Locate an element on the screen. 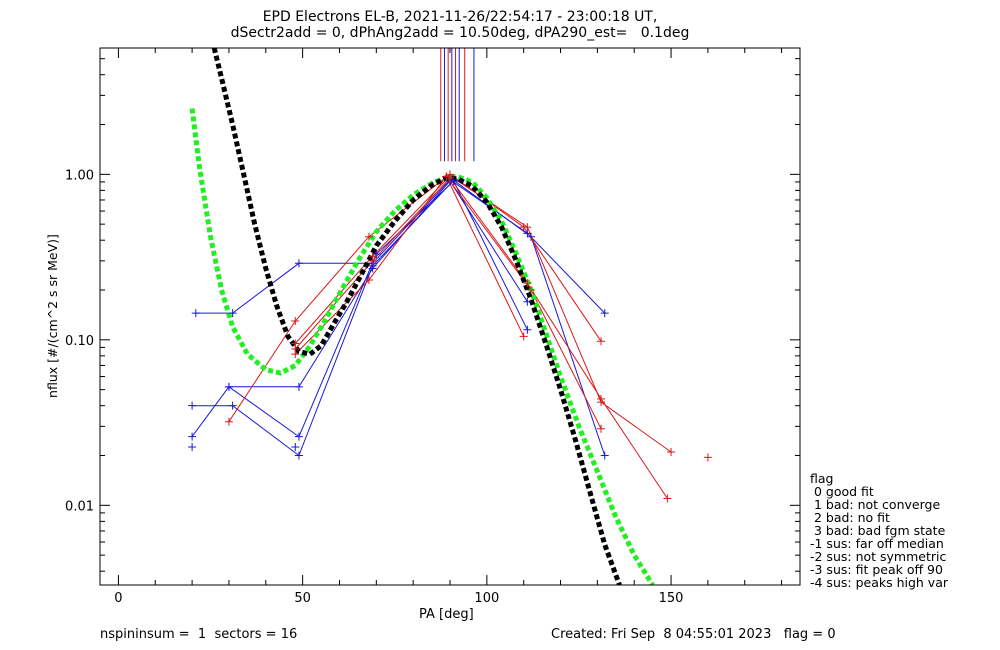 The image size is (1000, 650). y-axis-label: nflux [#/(cm^2 s sr MeV)] is located at coordinates (52, 316).